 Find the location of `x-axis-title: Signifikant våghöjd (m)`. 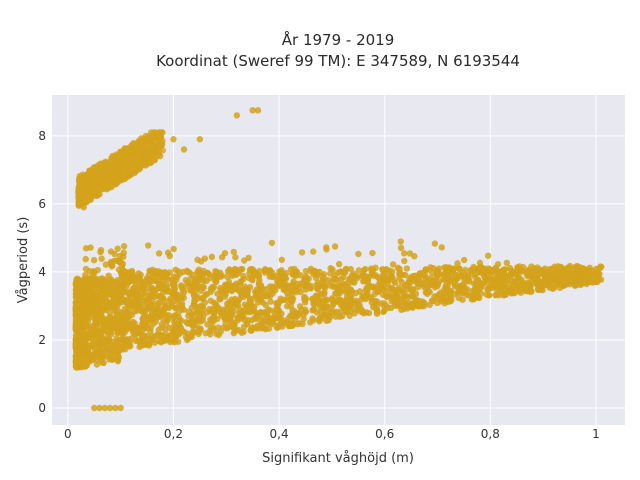

x-axis-title: Signifikant våghöjd (m) is located at coordinates (338, 458).